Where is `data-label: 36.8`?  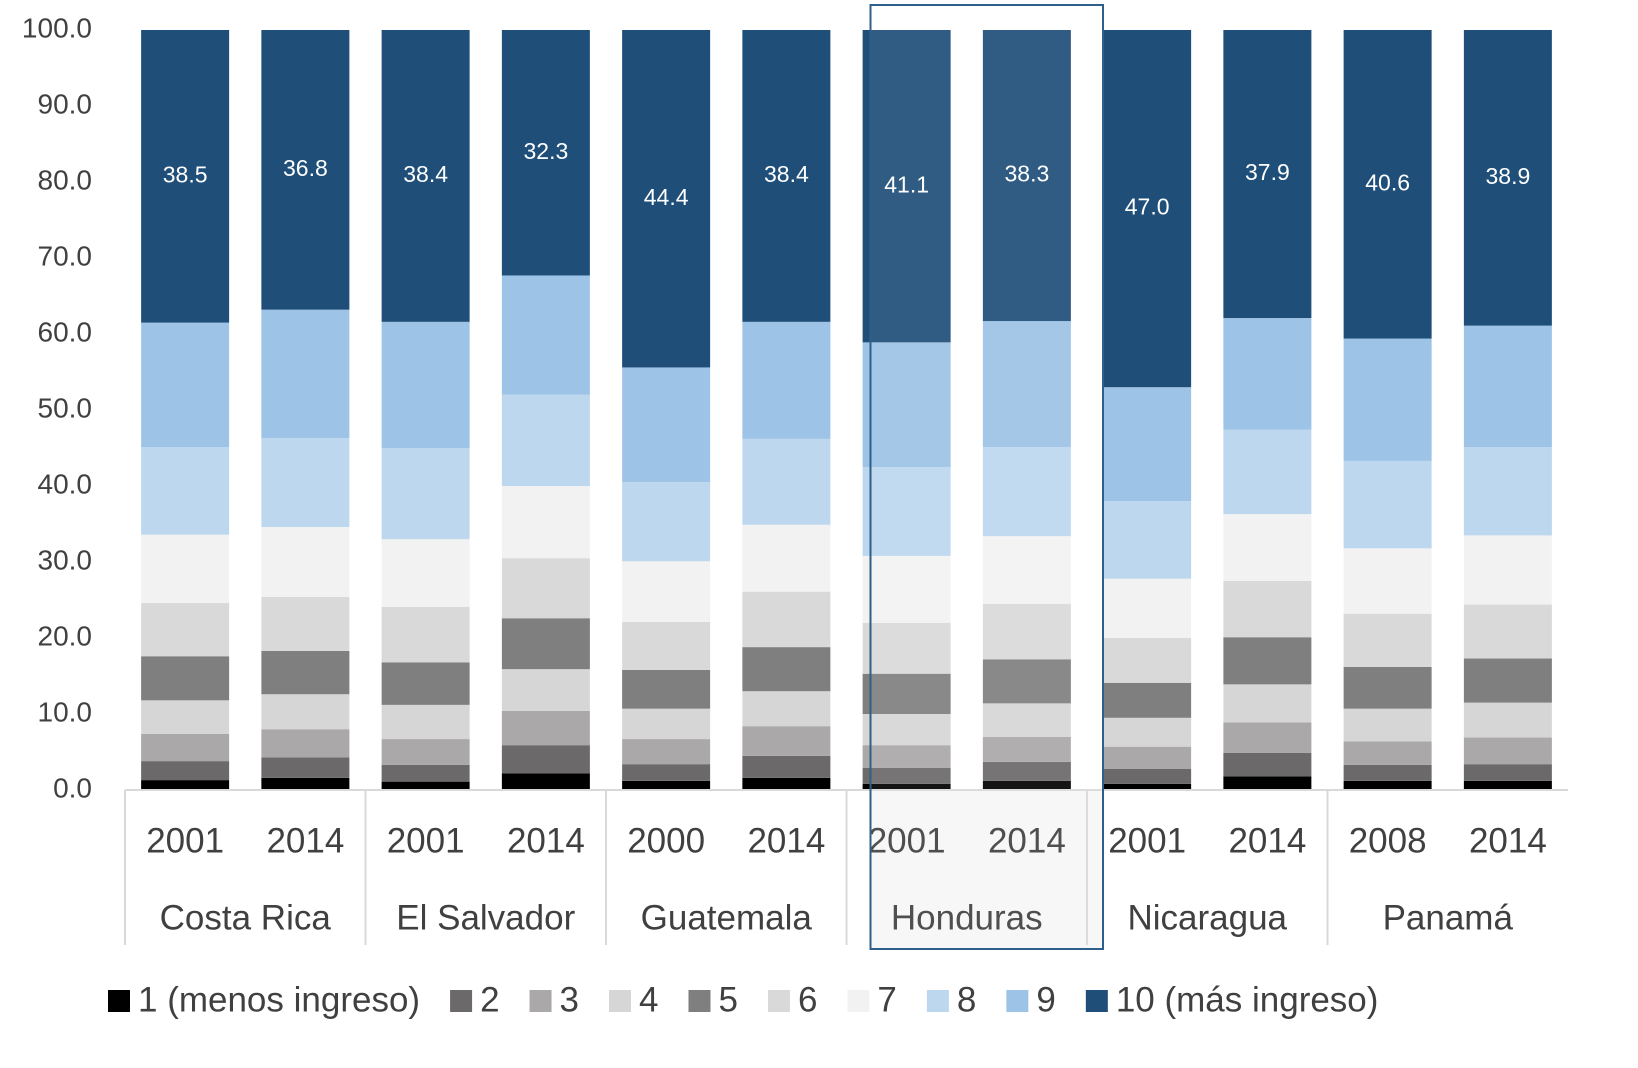 data-label: 36.8 is located at coordinates (305, 168).